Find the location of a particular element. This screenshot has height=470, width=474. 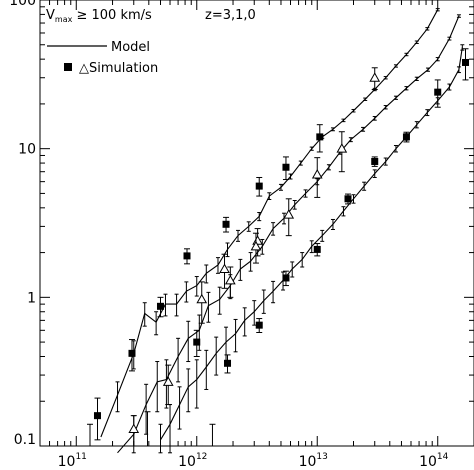

vmax-annotation: Vmax ≥ 100 km/s is located at coordinates (99, 16).